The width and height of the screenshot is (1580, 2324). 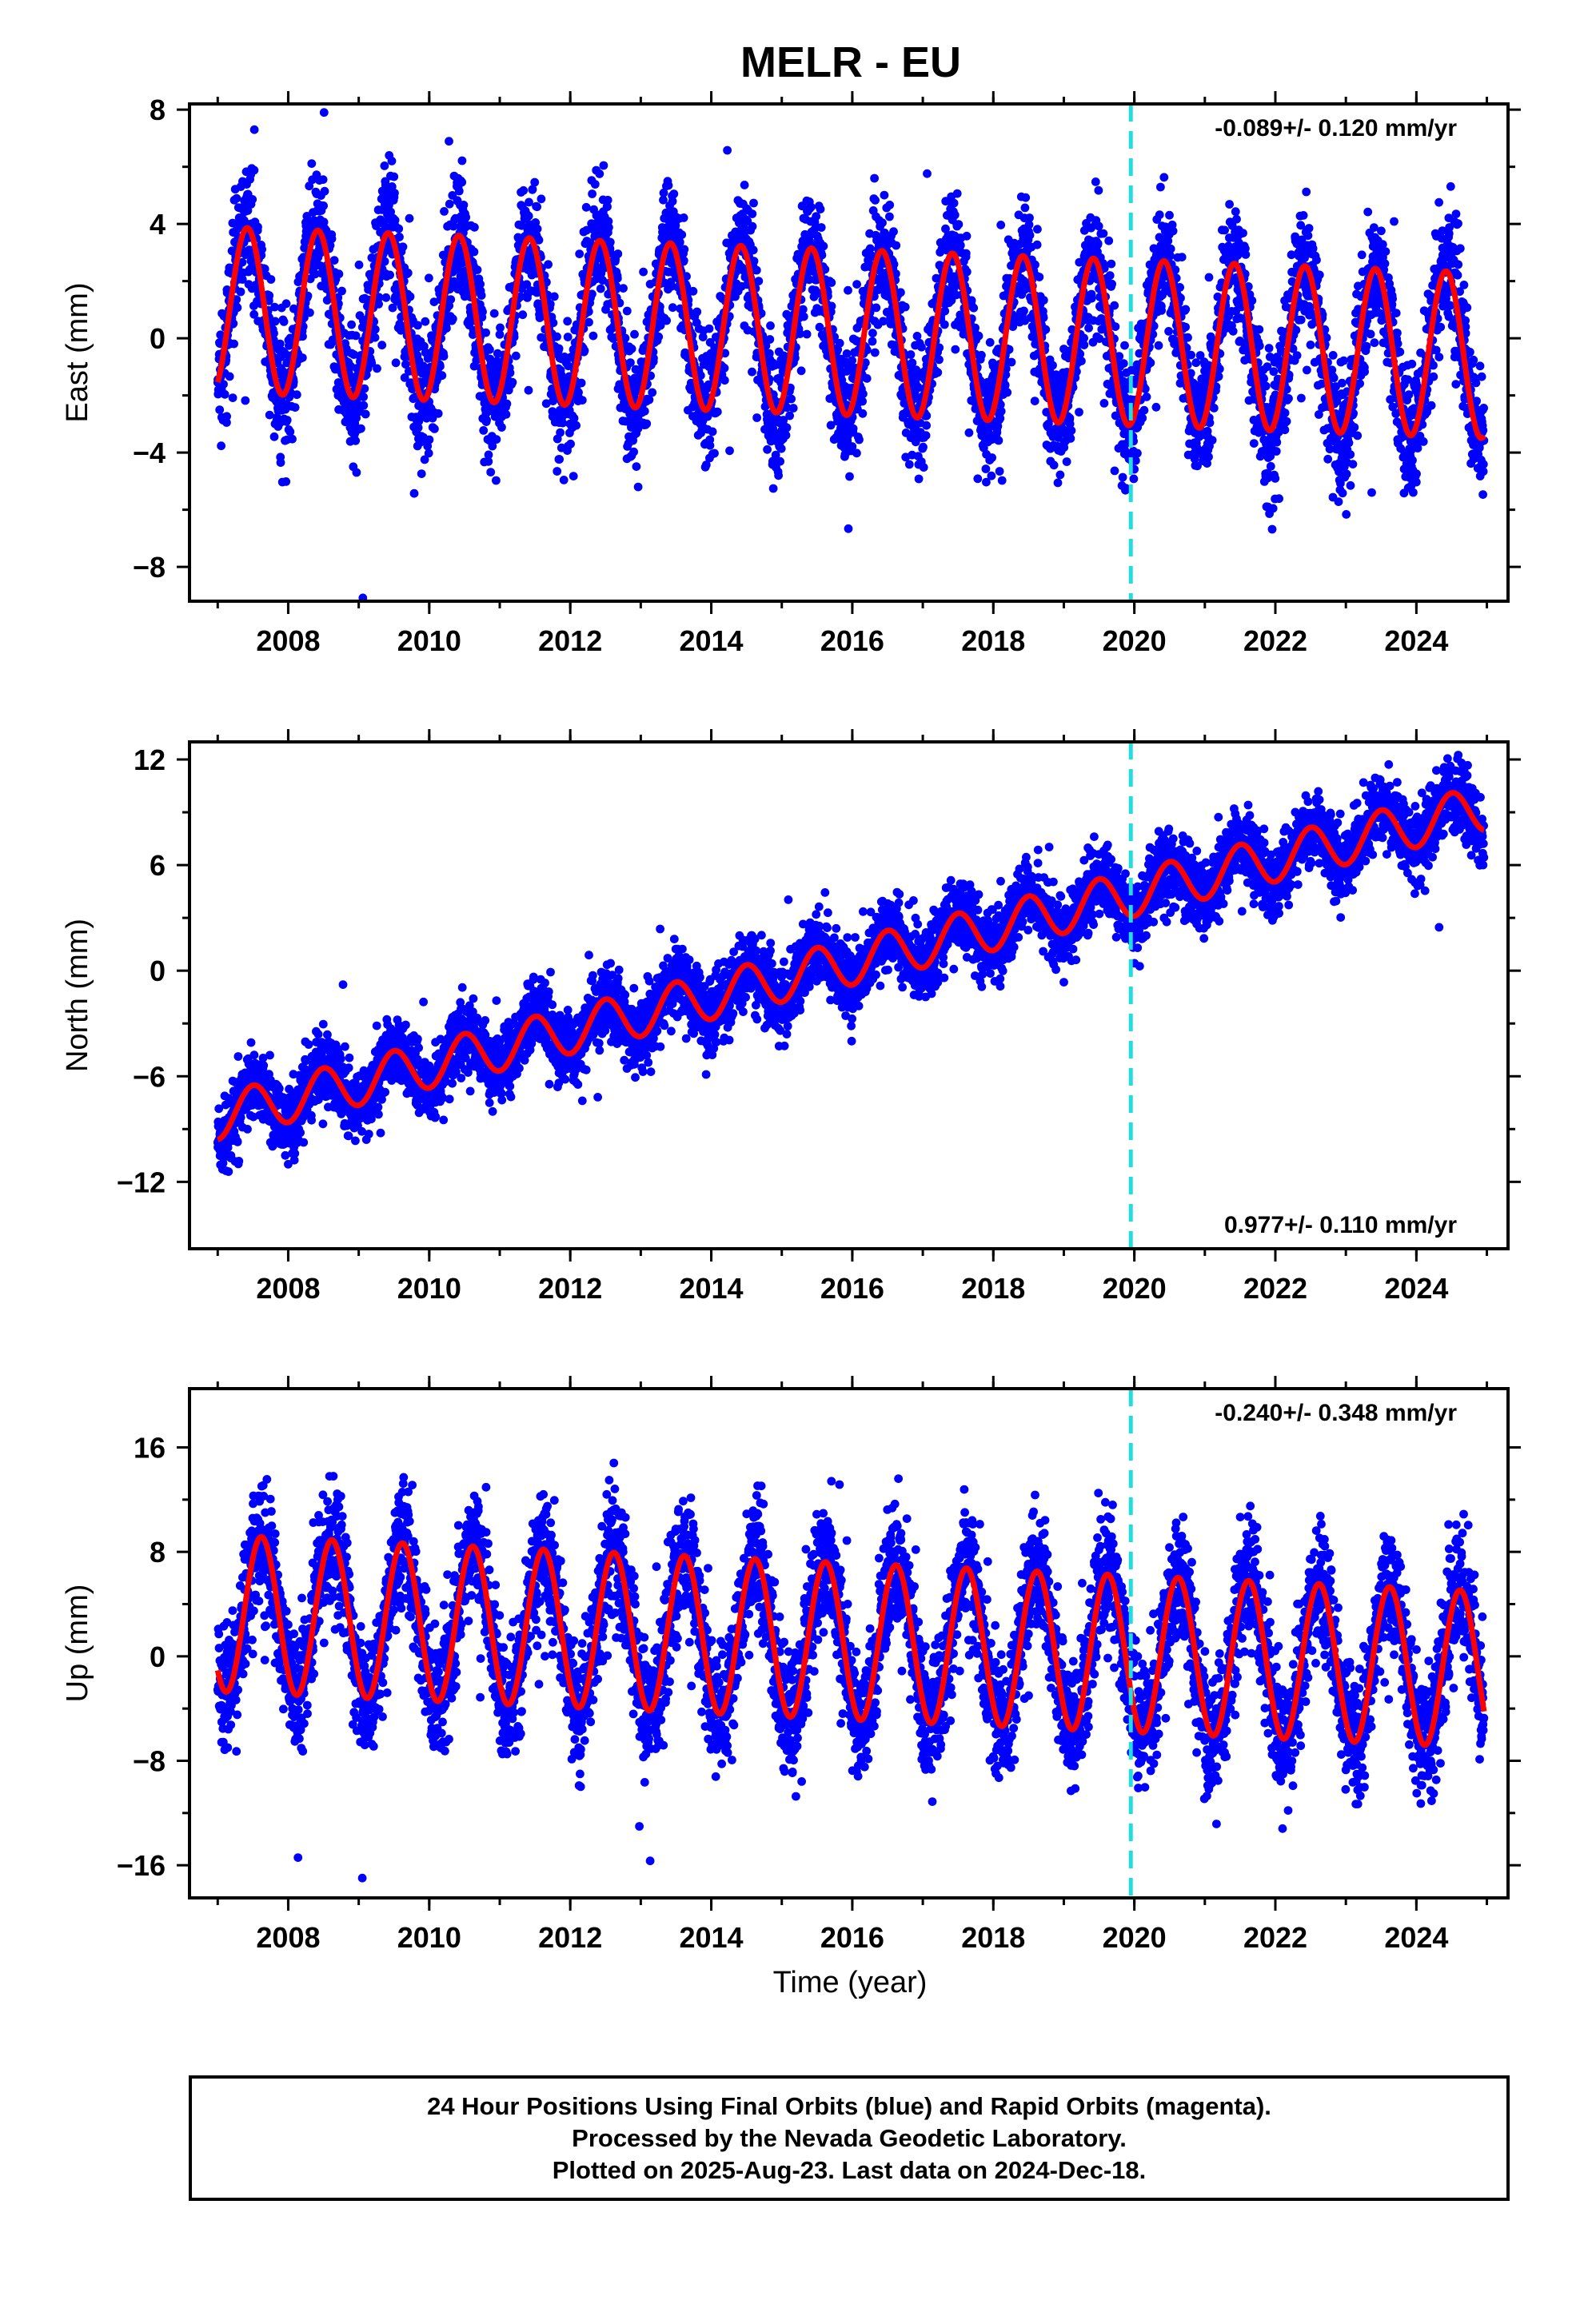 I want to click on chart-title: MELR - EU, so click(x=851, y=62).